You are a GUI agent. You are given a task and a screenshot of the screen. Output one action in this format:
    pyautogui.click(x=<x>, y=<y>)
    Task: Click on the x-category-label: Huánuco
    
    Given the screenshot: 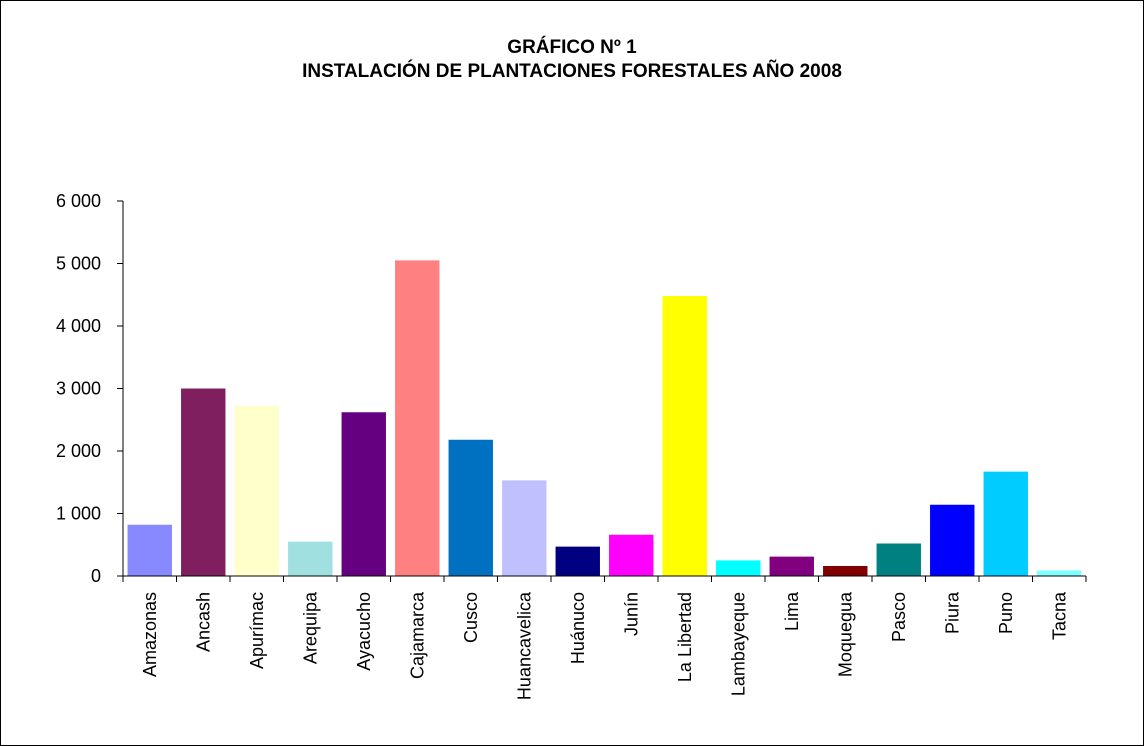 What is the action you would take?
    pyautogui.click(x=578, y=628)
    